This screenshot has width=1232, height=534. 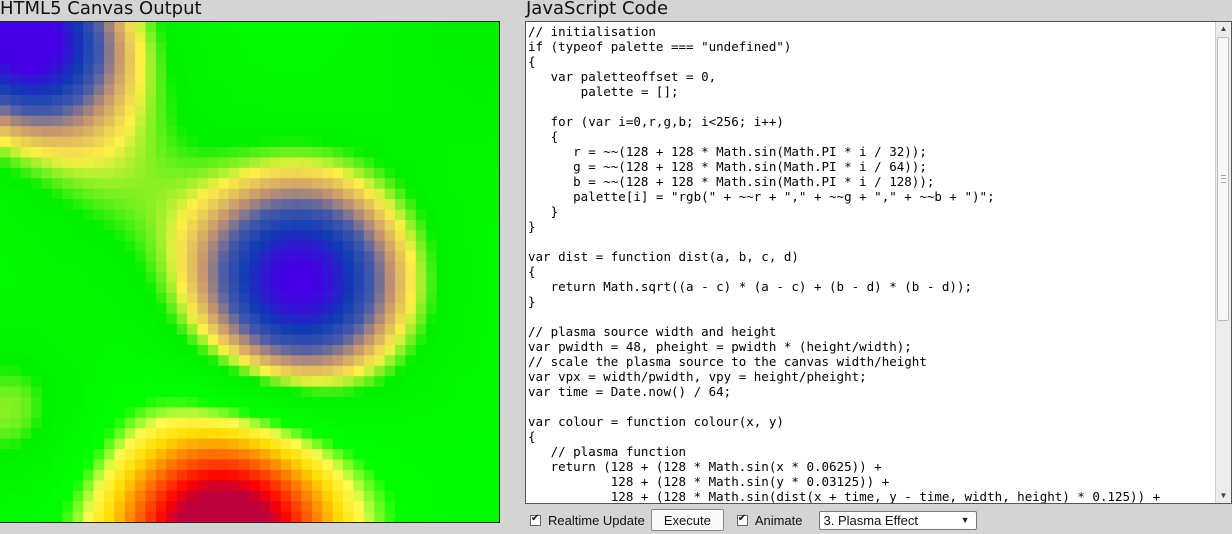 What do you see at coordinates (535, 519) in the screenshot?
I see `realtime-update-checkbox` at bounding box center [535, 519].